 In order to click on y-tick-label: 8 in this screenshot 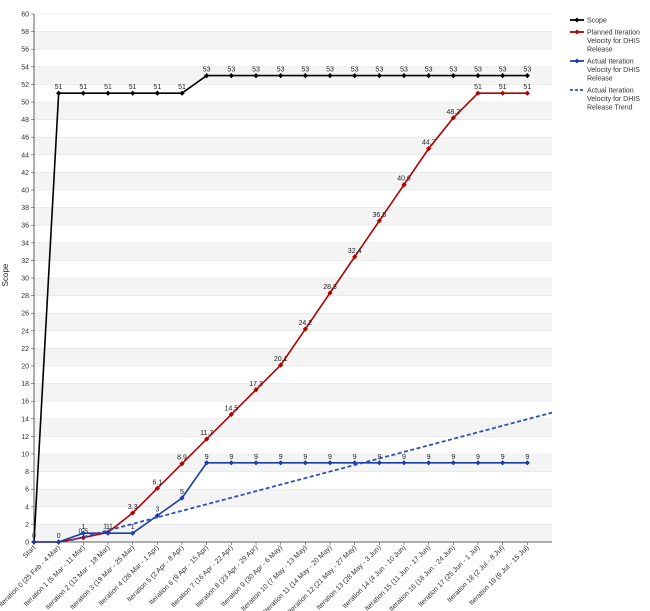, I will do `click(27, 472)`.